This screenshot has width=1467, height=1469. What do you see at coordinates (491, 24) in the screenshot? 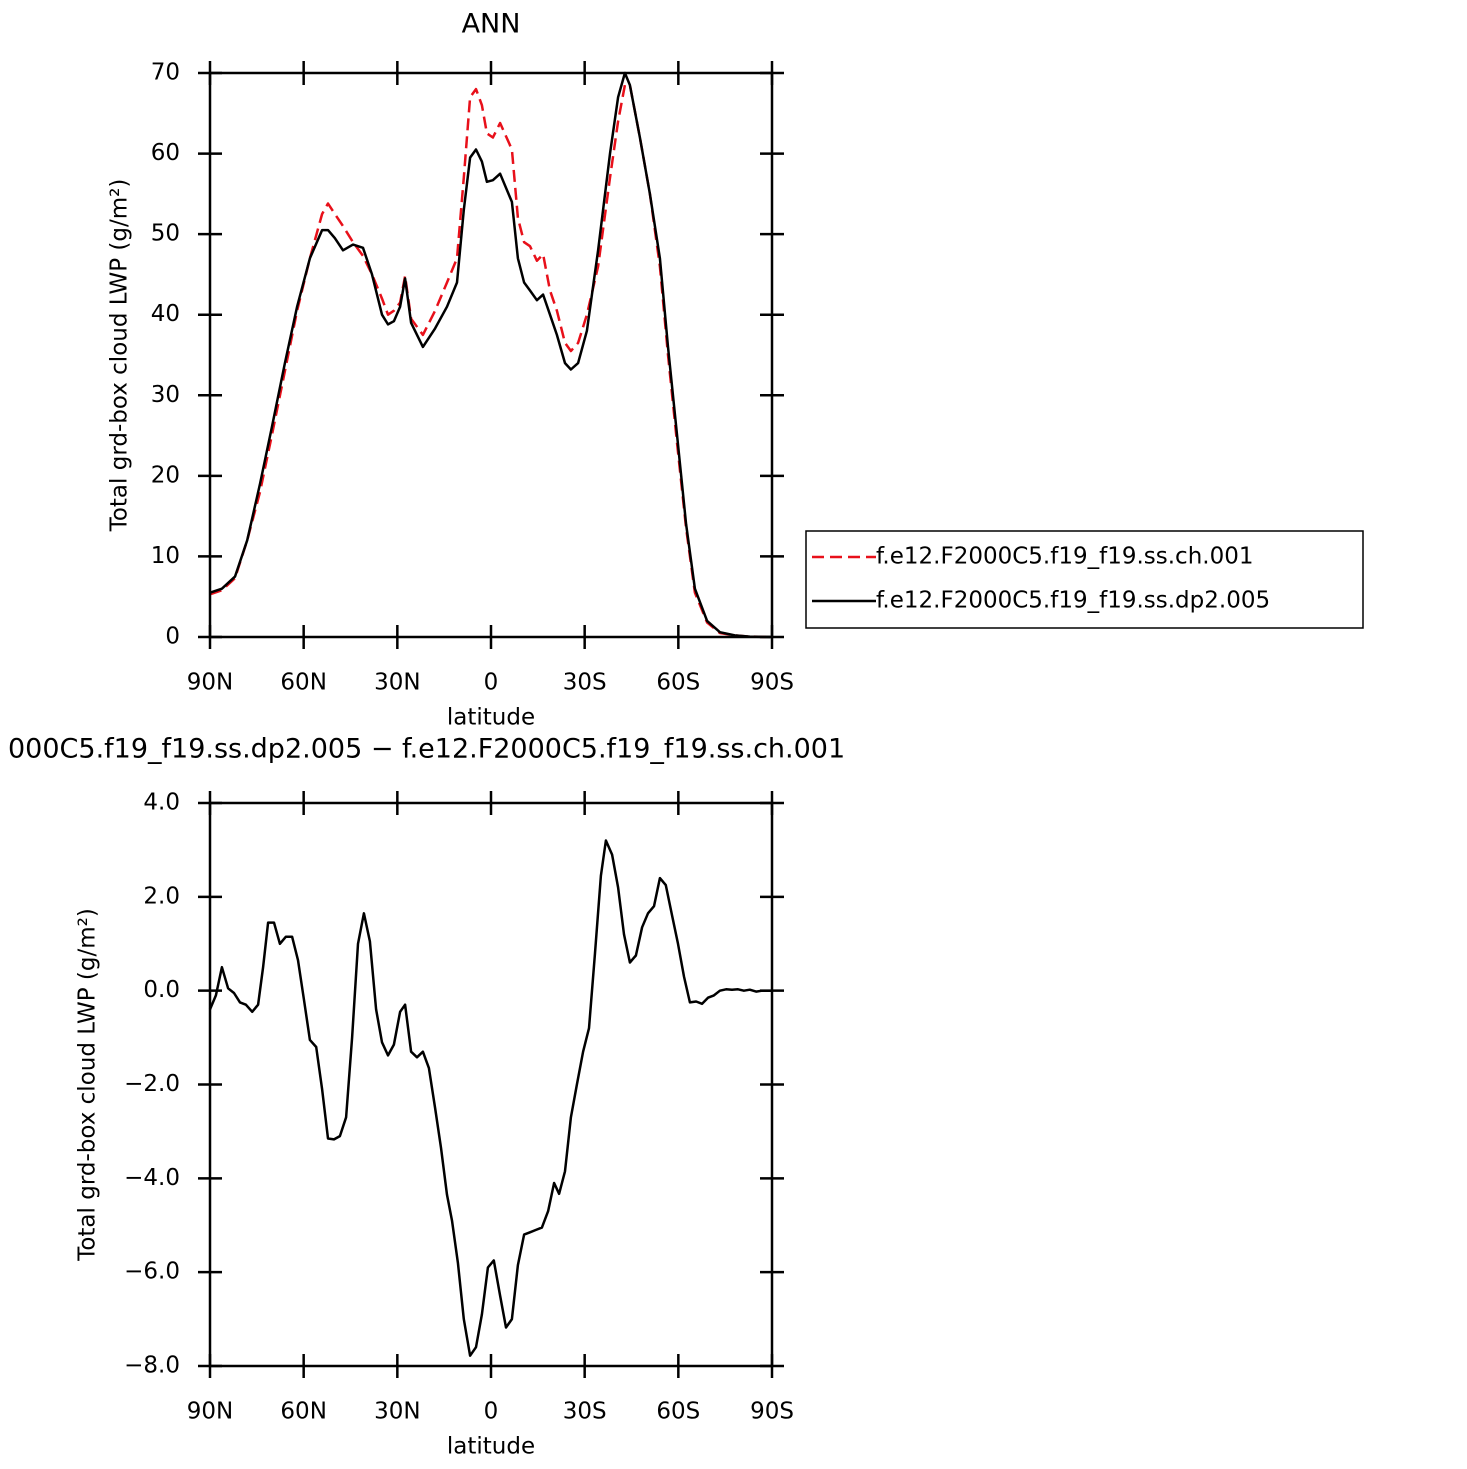
I see `chart-title: ANN` at bounding box center [491, 24].